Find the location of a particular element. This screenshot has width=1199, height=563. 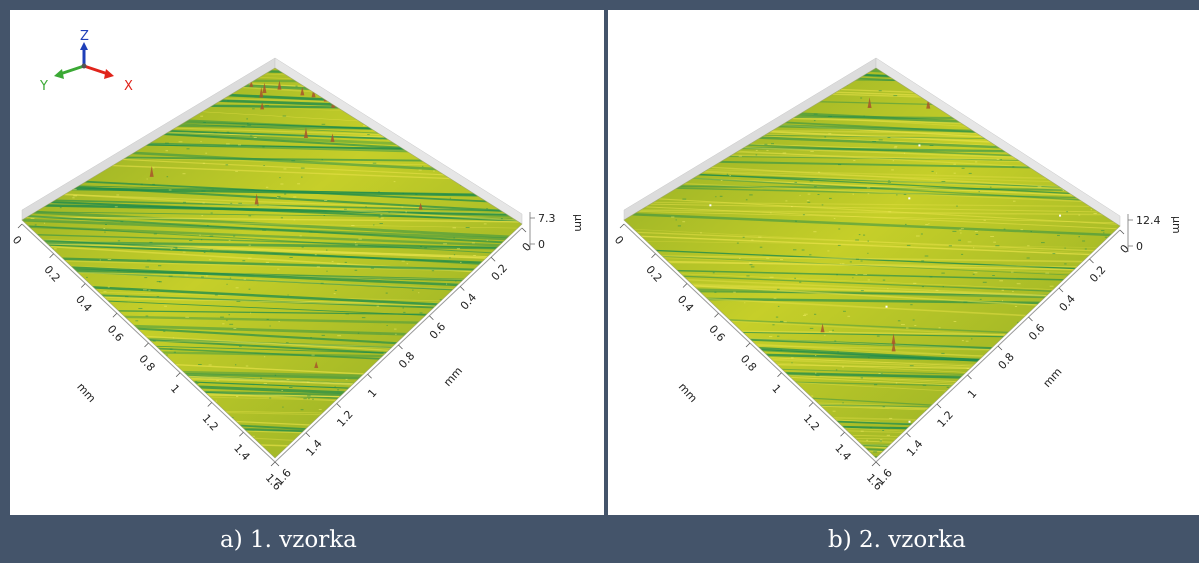

caption-a: a) 1. vzorka is located at coordinates (288, 540).